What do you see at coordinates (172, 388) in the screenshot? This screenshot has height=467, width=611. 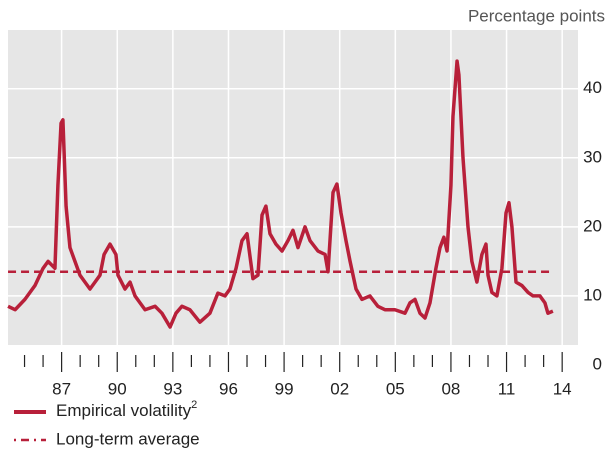 I see `x-tick-label: 93` at bounding box center [172, 388].